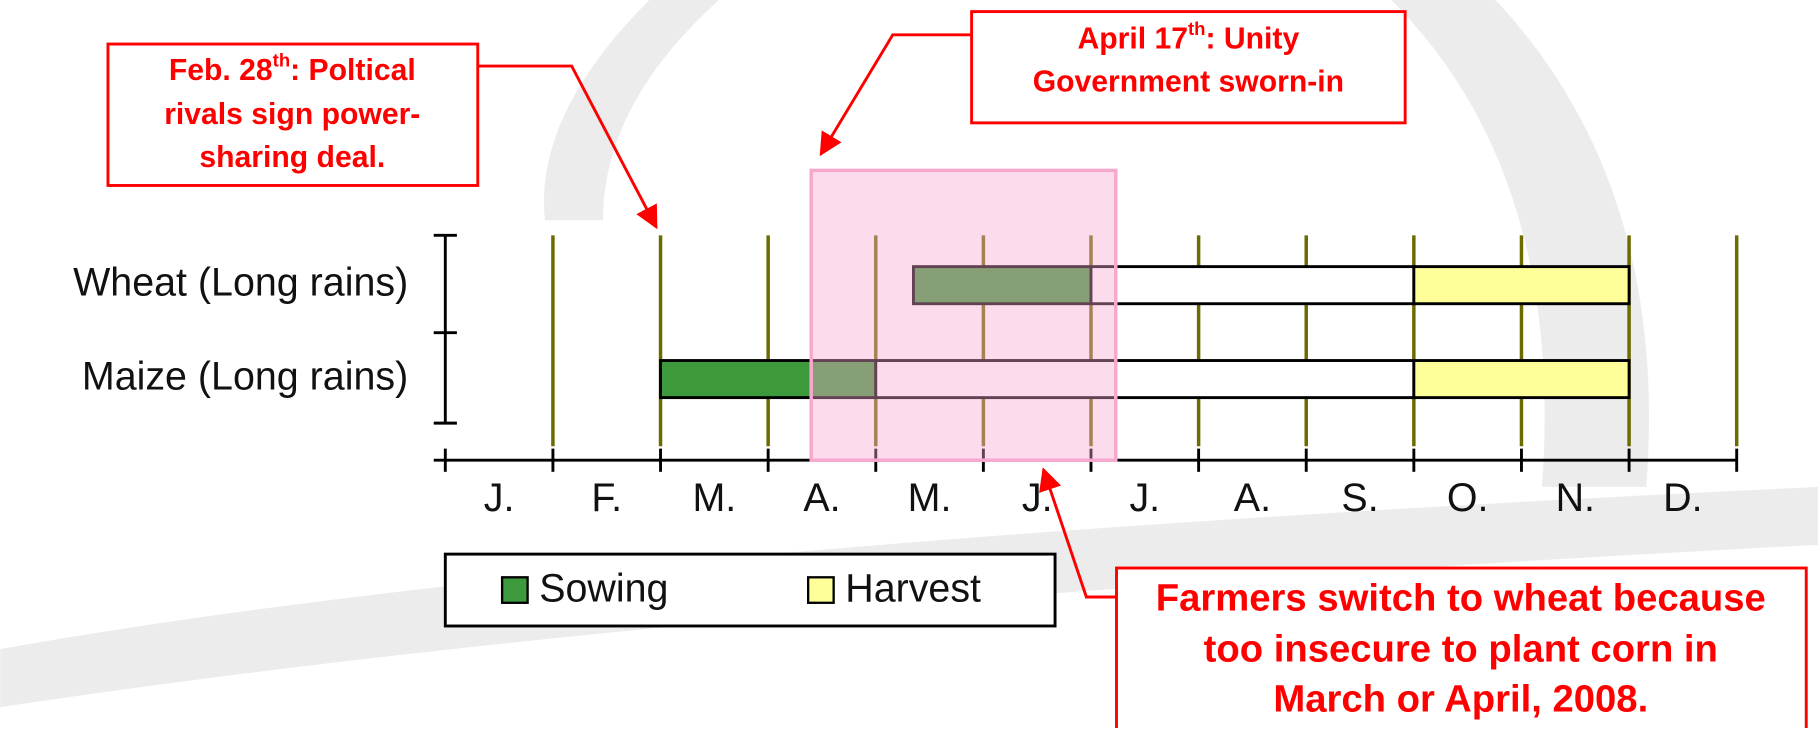  I want to click on legend-label: Harvest, so click(913, 589).